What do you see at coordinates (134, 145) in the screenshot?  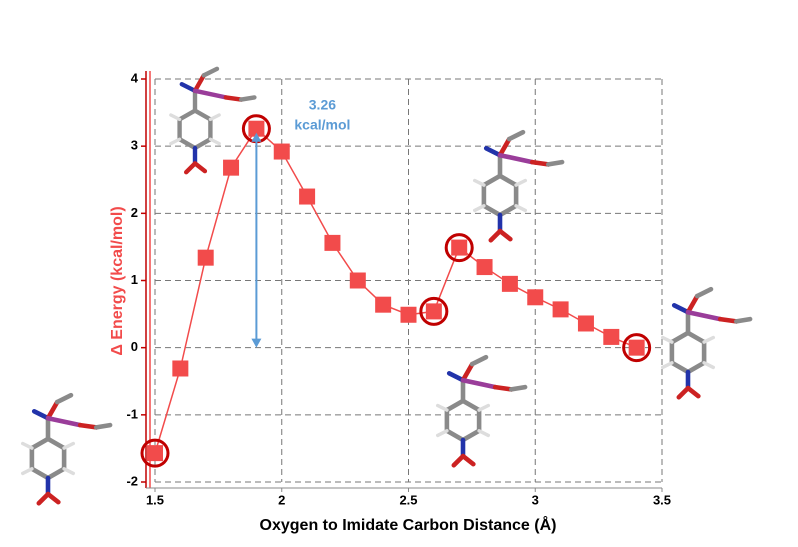 I see `y-tick-label: 3` at bounding box center [134, 145].